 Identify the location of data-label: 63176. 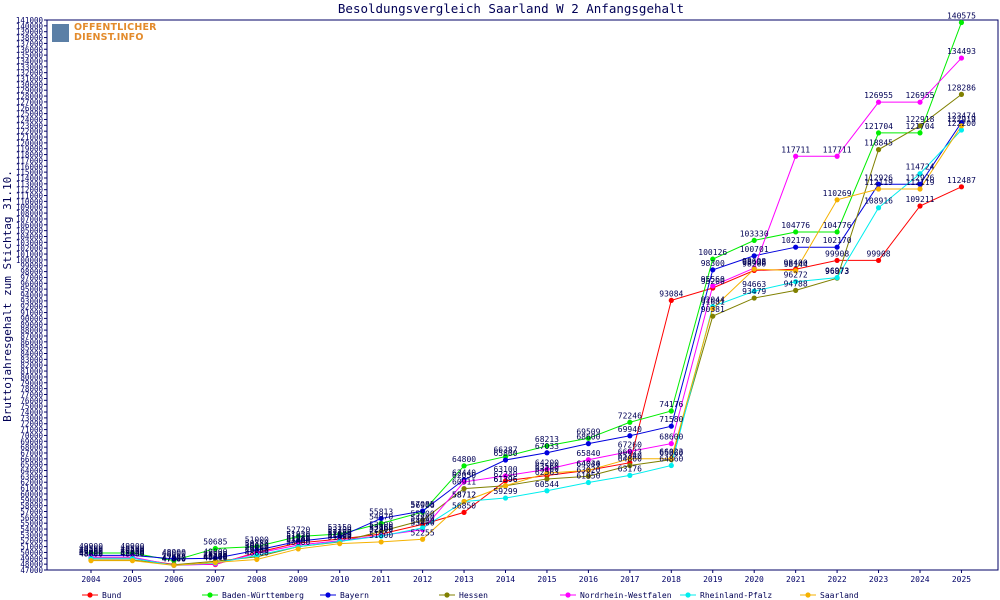
(630, 468).